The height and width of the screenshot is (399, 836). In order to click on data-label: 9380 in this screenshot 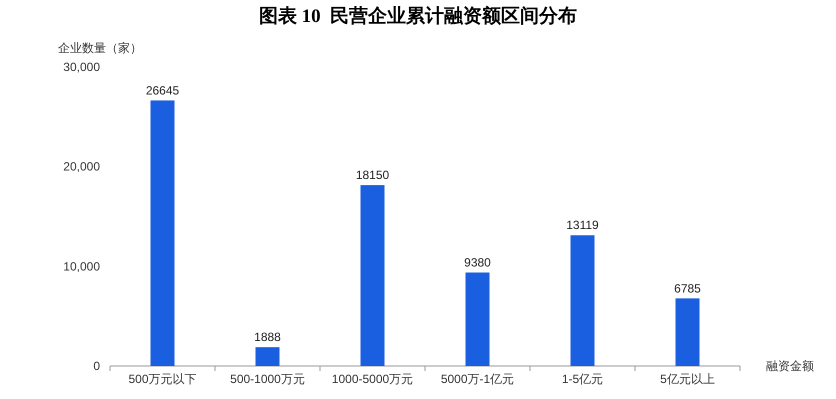, I will do `click(478, 263)`.